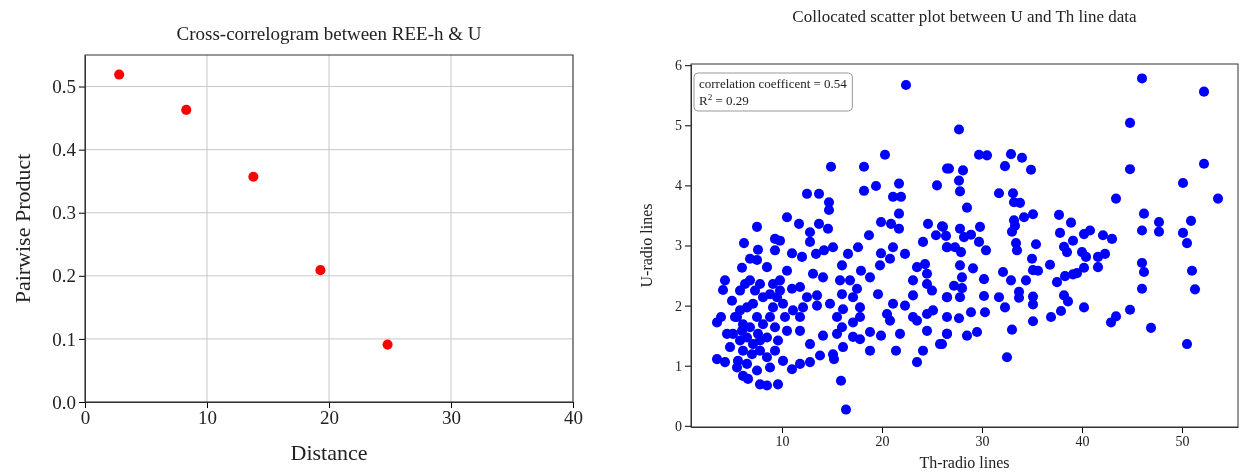 The image size is (1241, 475). I want to click on y-tick-label: 1, so click(678, 366).